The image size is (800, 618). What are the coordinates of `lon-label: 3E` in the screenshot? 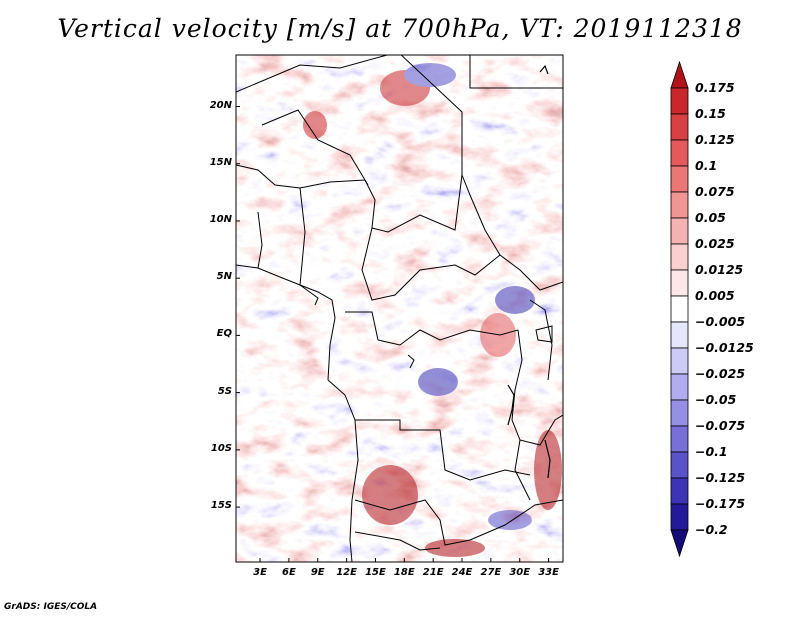 It's located at (260, 572).